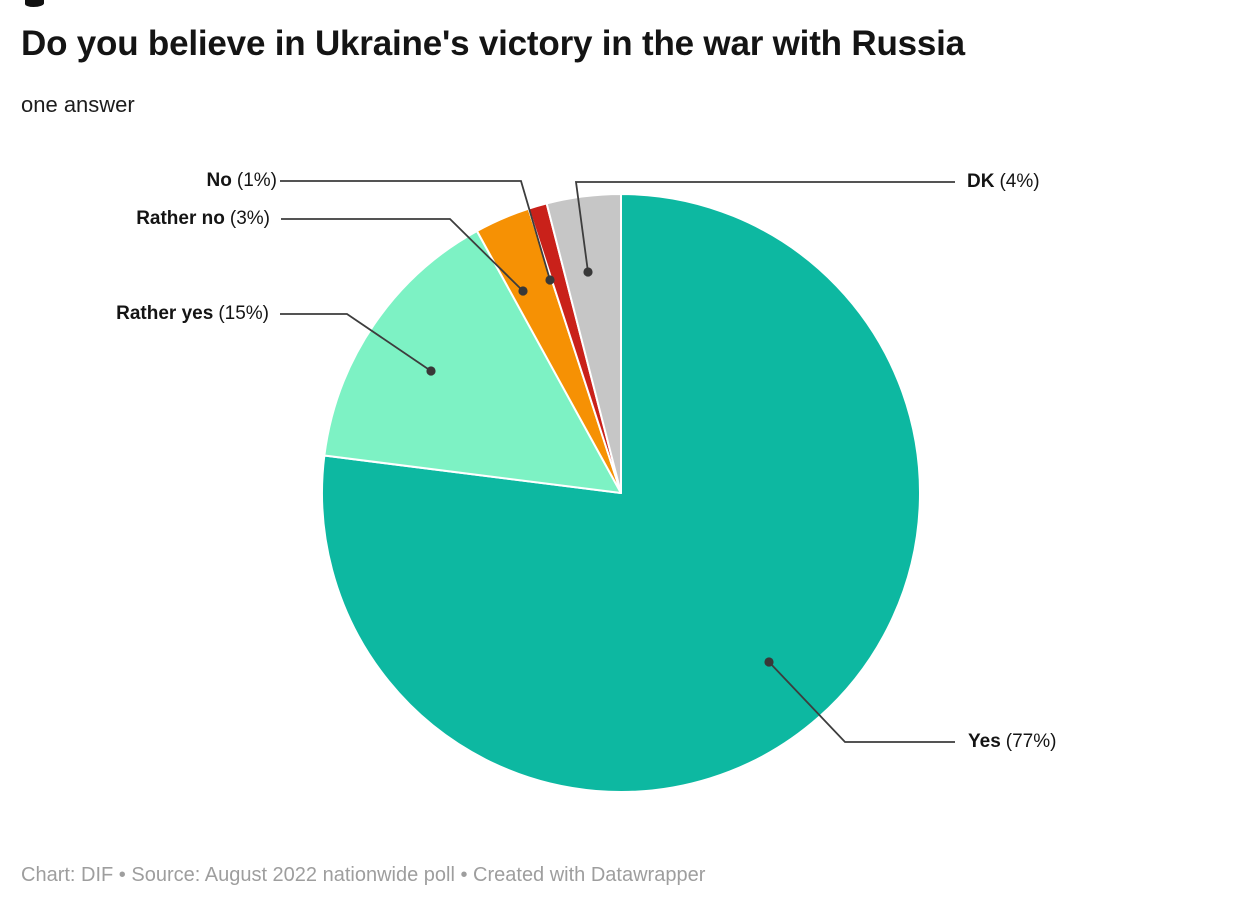  I want to click on leader-dot-yes, so click(769, 662).